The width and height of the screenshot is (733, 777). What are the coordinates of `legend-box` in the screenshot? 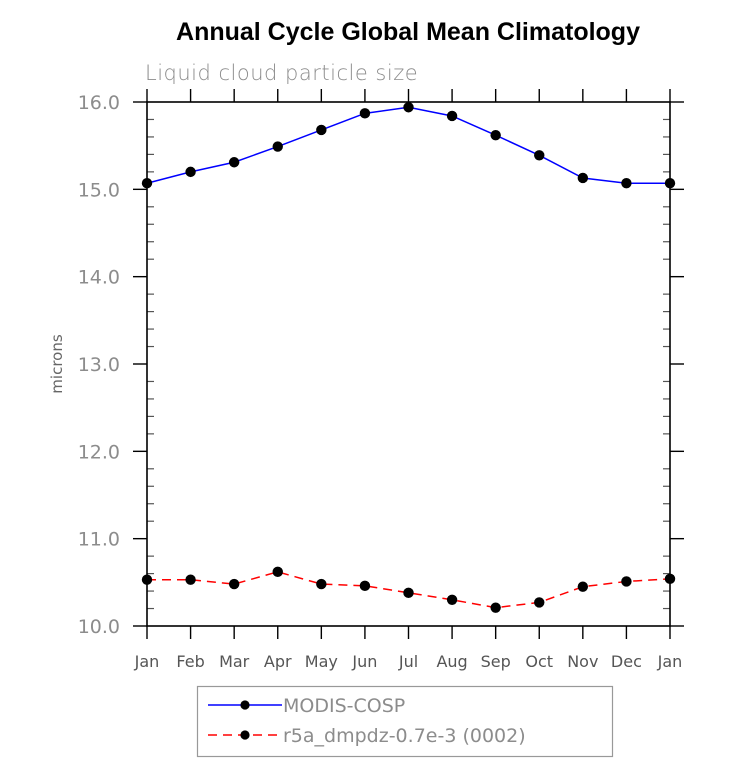 It's located at (405, 721).